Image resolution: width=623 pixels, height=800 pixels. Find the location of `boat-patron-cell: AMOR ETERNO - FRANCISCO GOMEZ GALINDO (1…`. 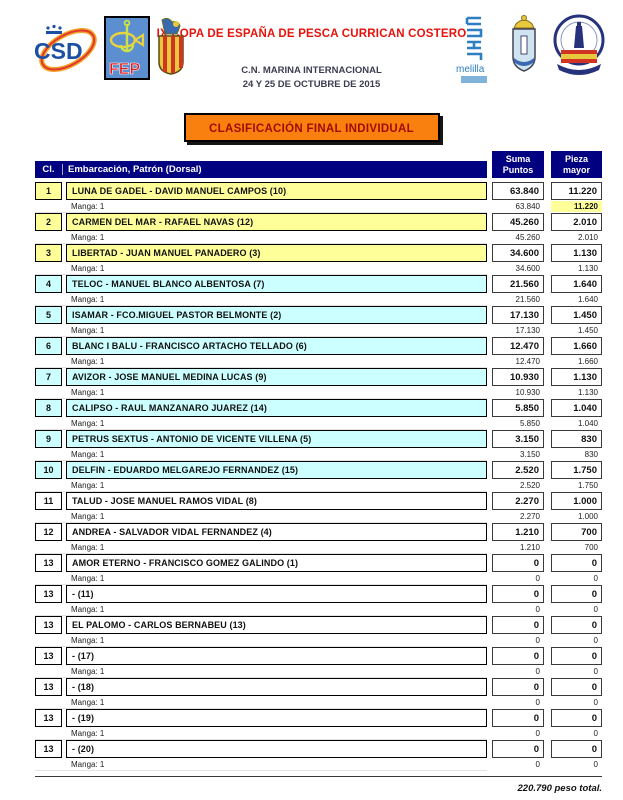

boat-patron-cell: AMOR ETERNO - FRANCISCO GOMEZ GALINDO (1… is located at coordinates (276, 563).